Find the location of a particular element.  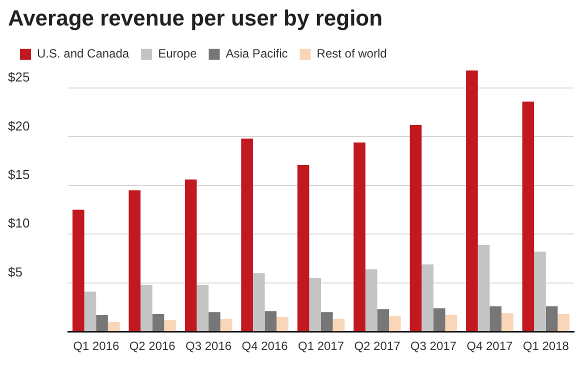

chart-title: Average revenue per user by region is located at coordinates (195, 17).